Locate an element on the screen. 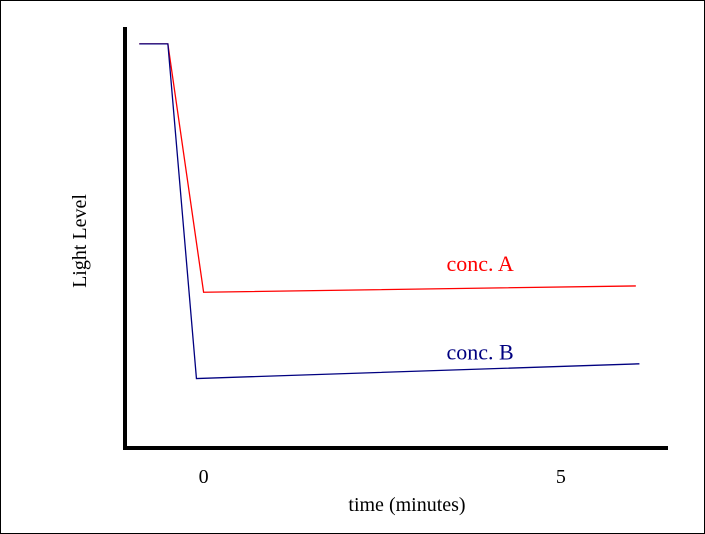 The image size is (705, 534). series-label-layer: conc. A conc. B is located at coordinates (480, 307).